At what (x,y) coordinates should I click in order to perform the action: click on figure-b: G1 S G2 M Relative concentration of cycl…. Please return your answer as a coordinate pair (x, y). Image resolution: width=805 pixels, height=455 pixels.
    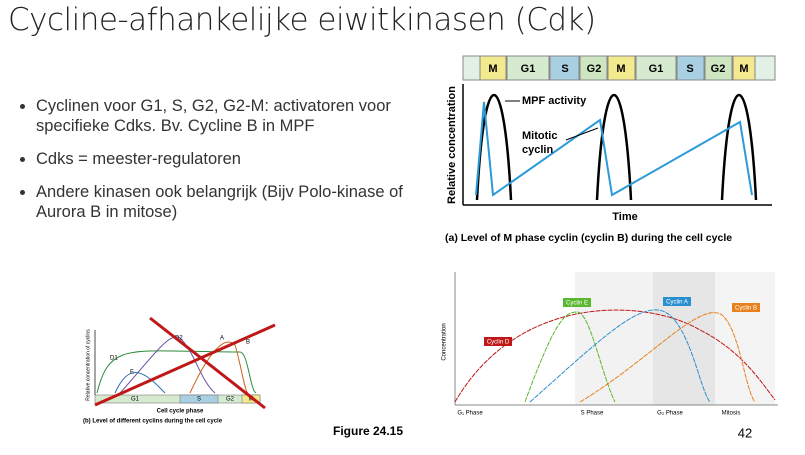
    Looking at the image, I should click on (179, 370).